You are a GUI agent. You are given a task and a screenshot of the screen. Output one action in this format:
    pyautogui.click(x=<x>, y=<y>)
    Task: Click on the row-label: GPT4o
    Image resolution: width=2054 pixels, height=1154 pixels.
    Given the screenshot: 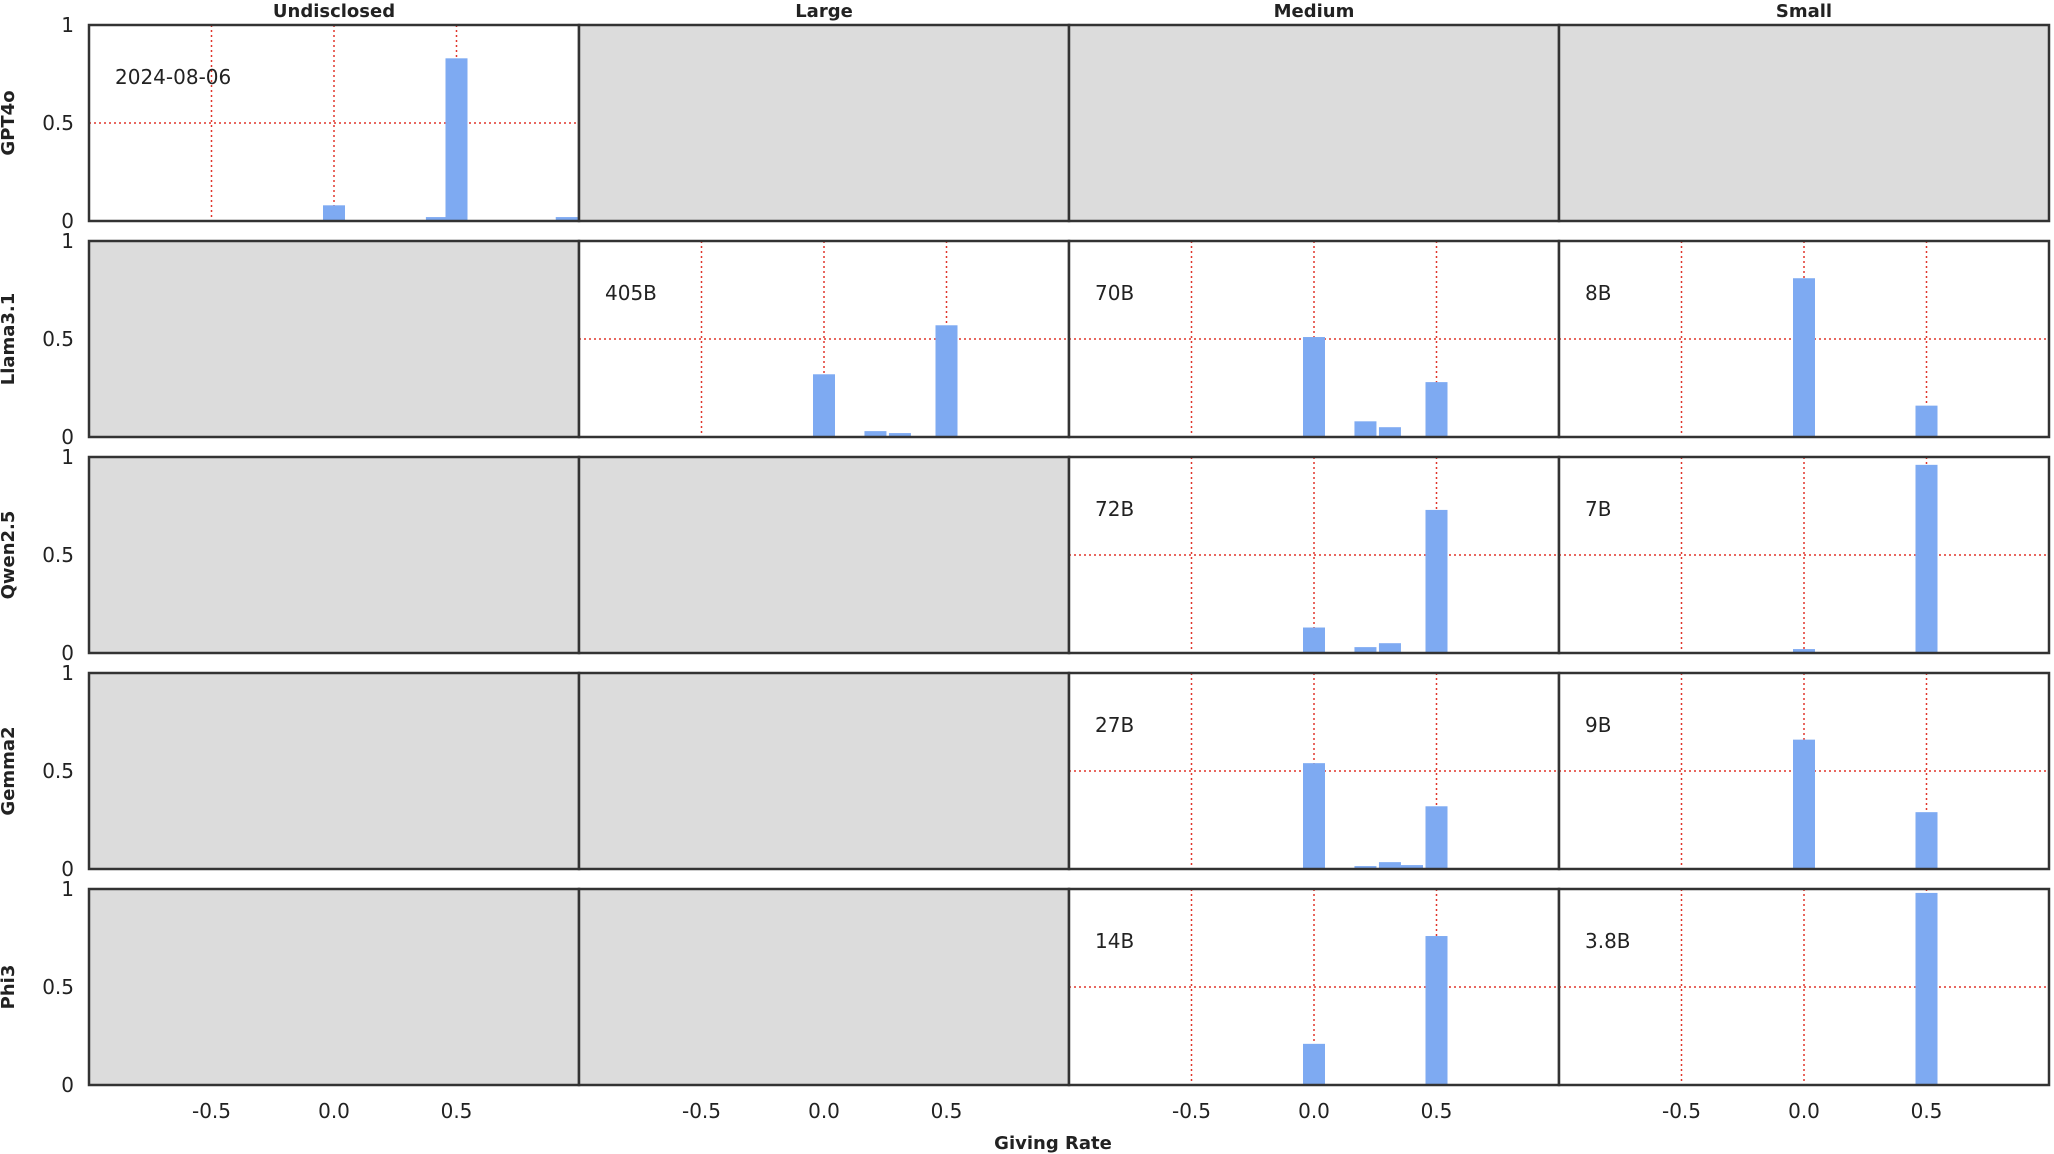 What is the action you would take?
    pyautogui.click(x=9, y=122)
    